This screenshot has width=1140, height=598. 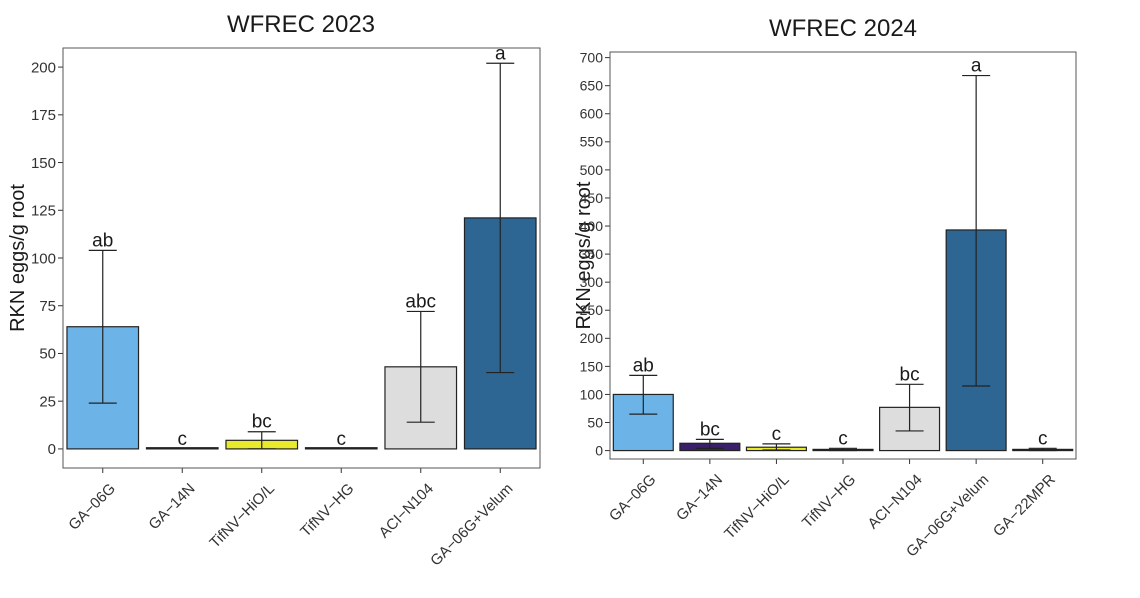 I want to click on y-tick-label: 450, so click(x=592, y=198).